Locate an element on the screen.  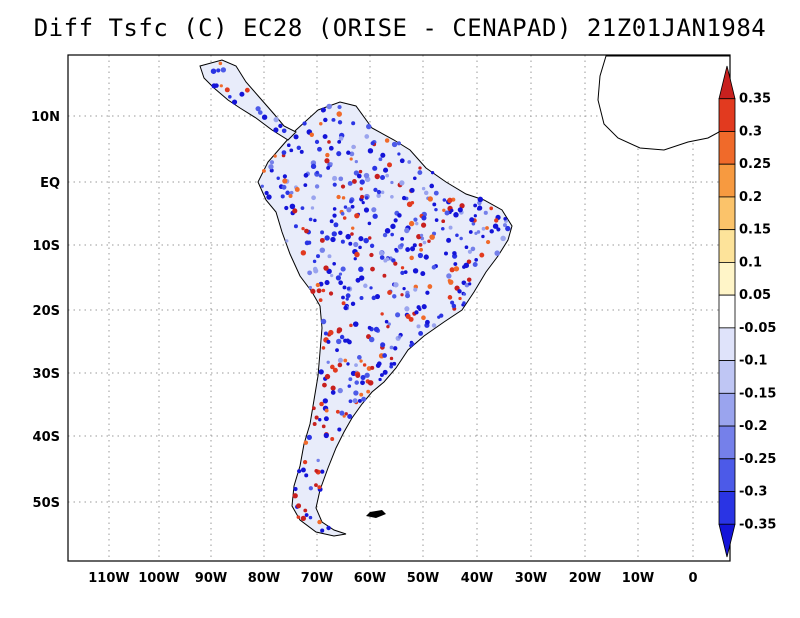
lon-tick-label: 40W is located at coordinates (477, 578).